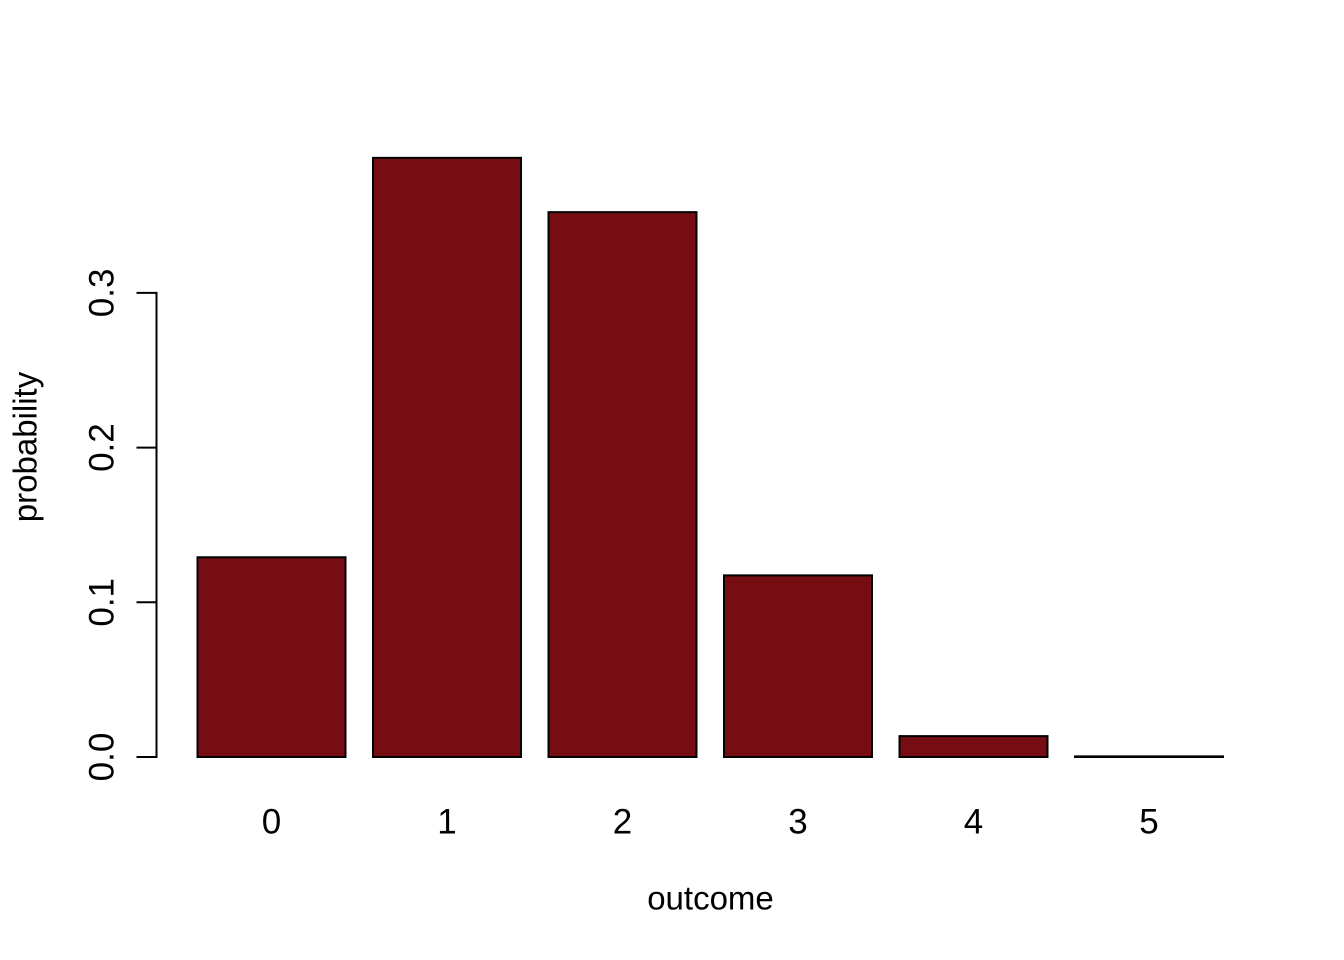 The width and height of the screenshot is (1344, 960). What do you see at coordinates (102, 293) in the screenshot?
I see `y-tick-label: 0.3` at bounding box center [102, 293].